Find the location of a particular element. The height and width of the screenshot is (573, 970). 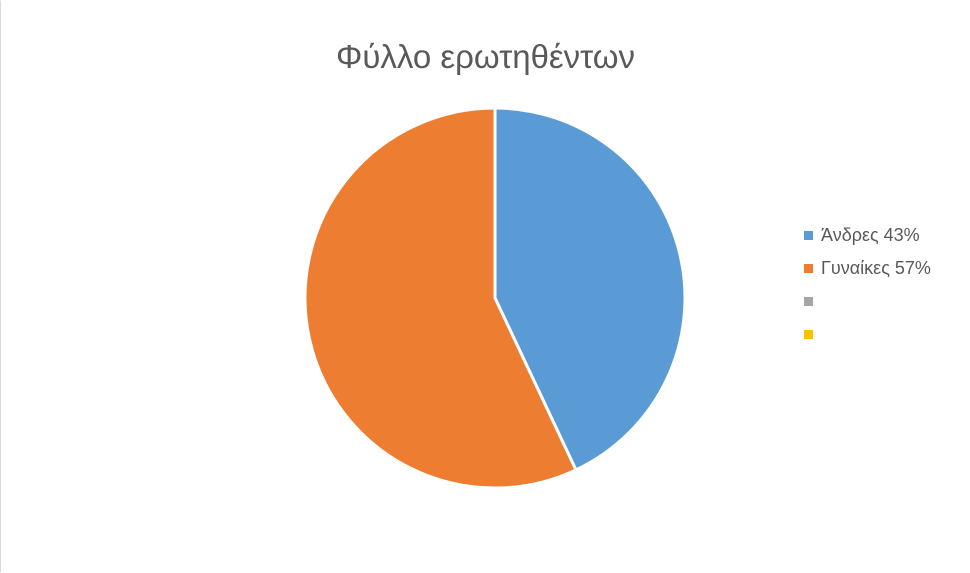

legend-label: Γυναίκες 57% is located at coordinates (876, 268).